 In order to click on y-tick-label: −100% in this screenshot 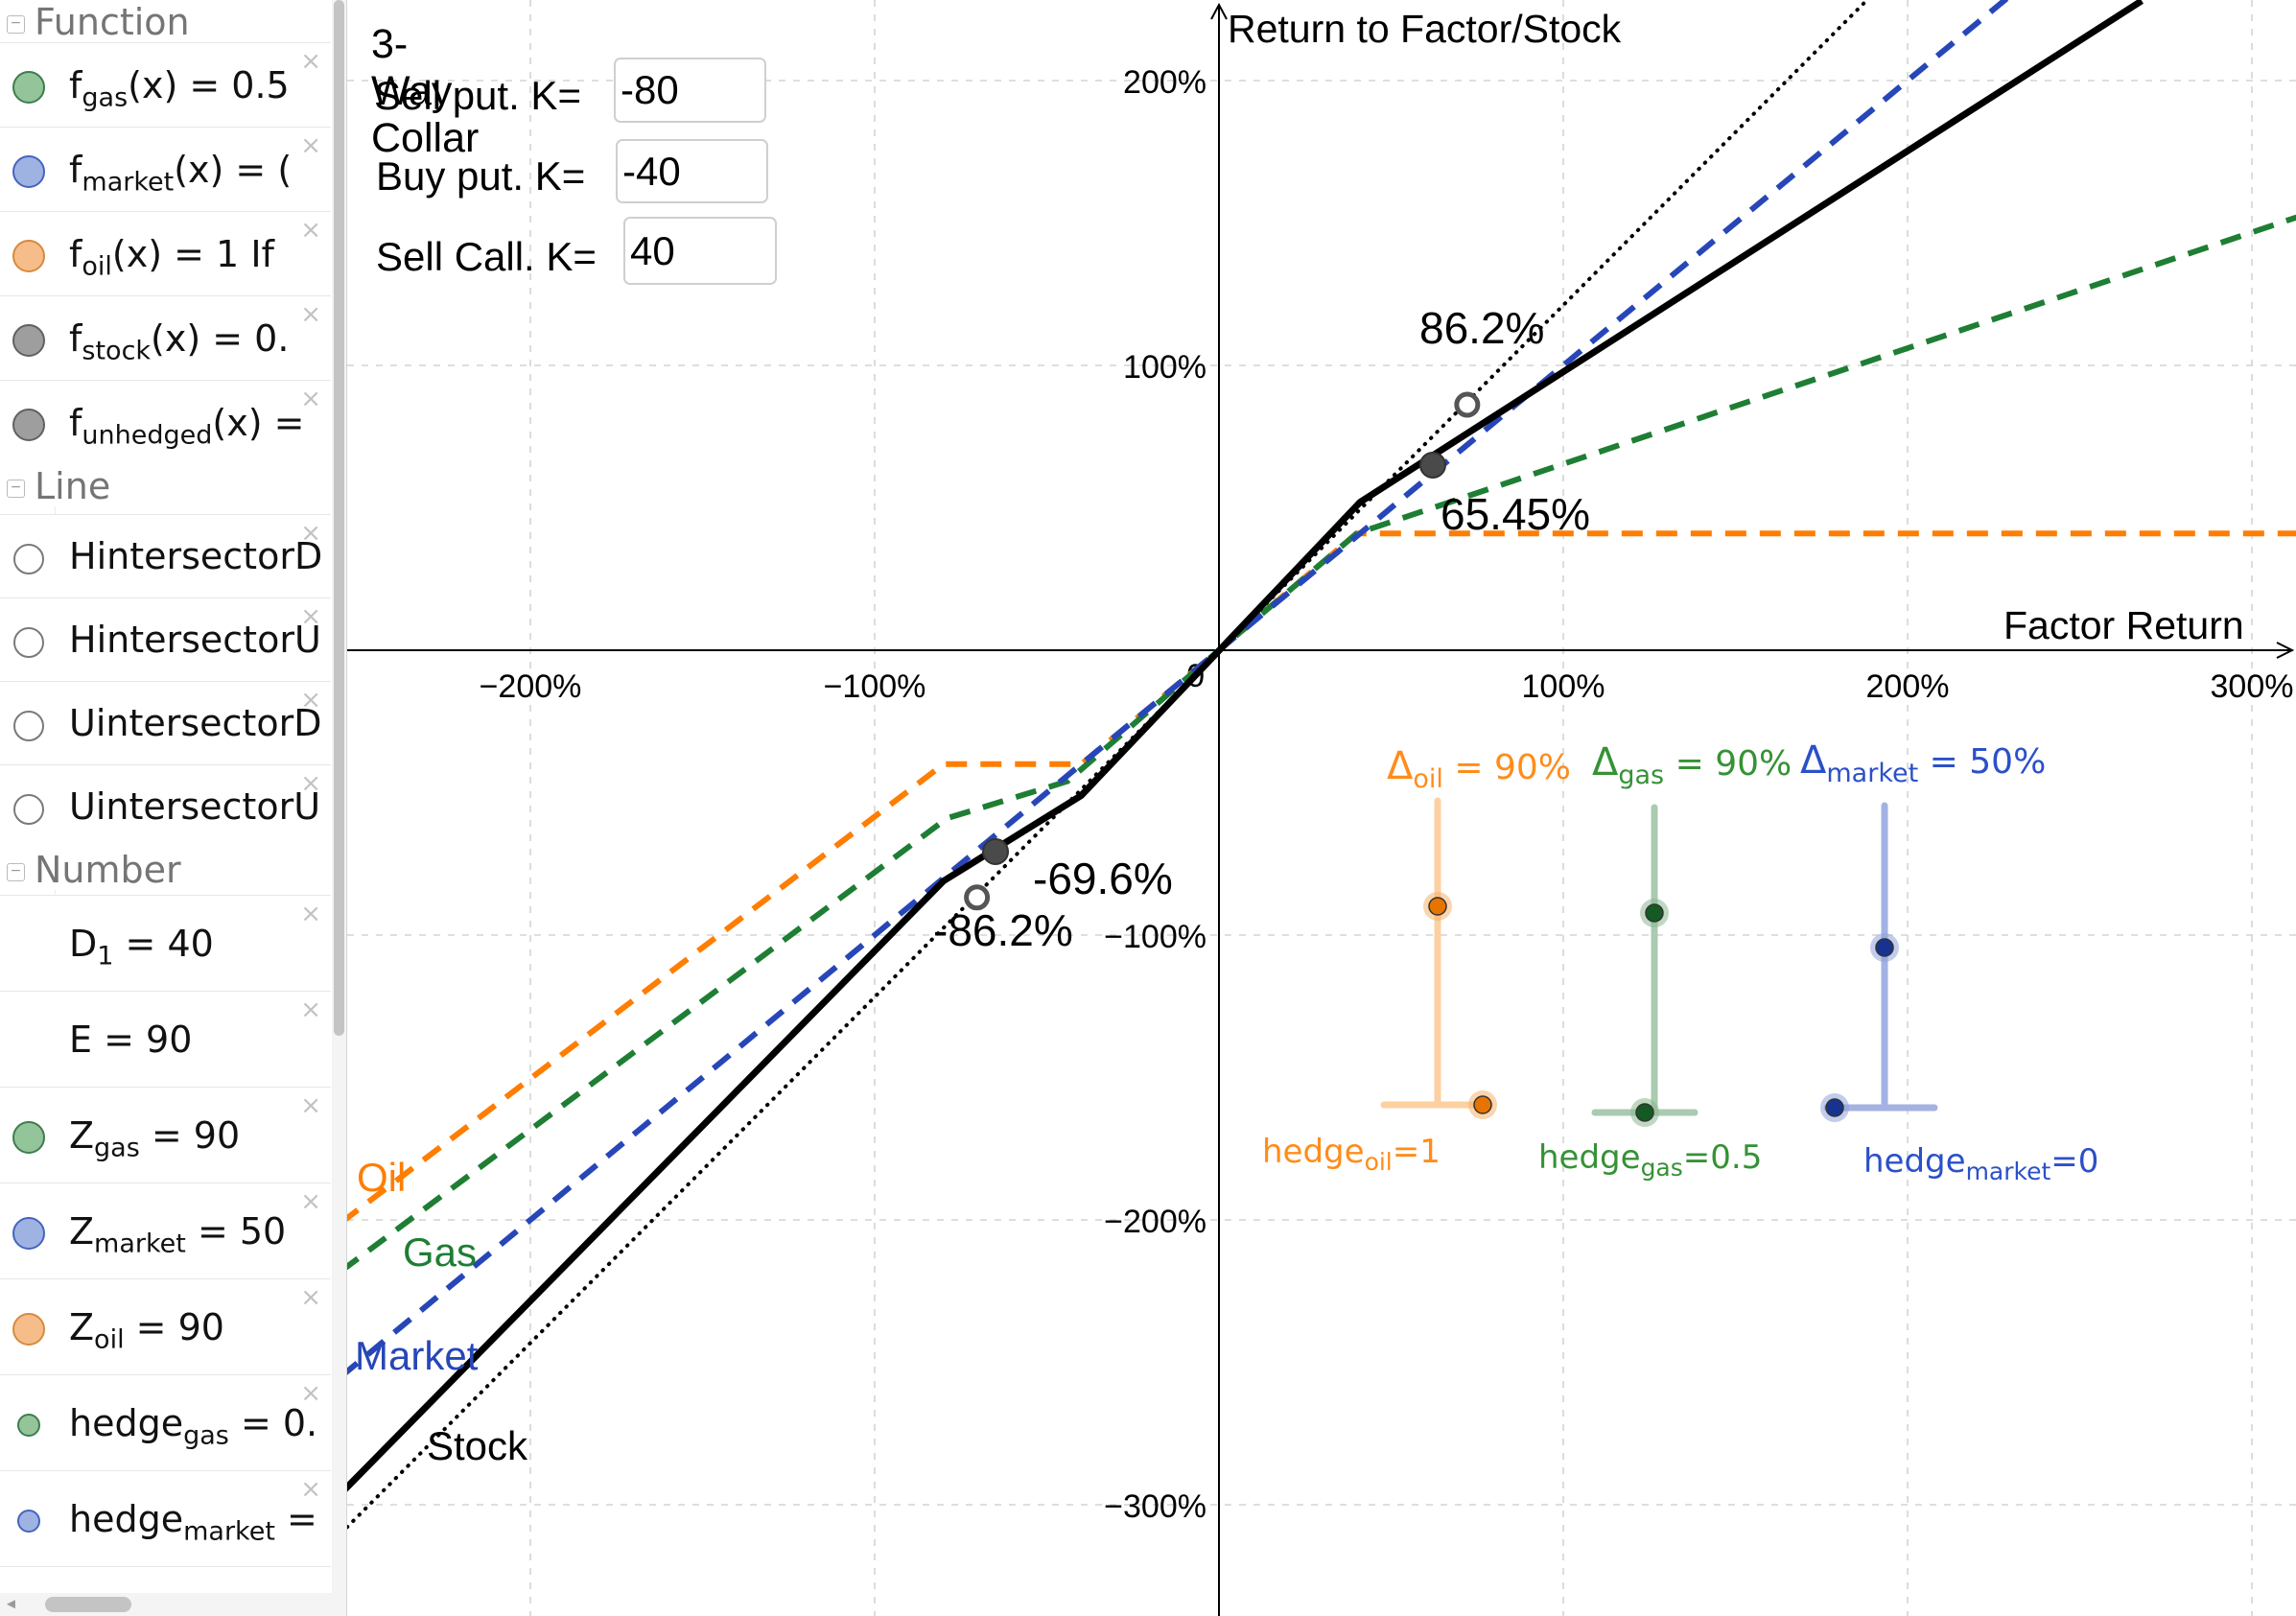, I will do `click(1155, 937)`.